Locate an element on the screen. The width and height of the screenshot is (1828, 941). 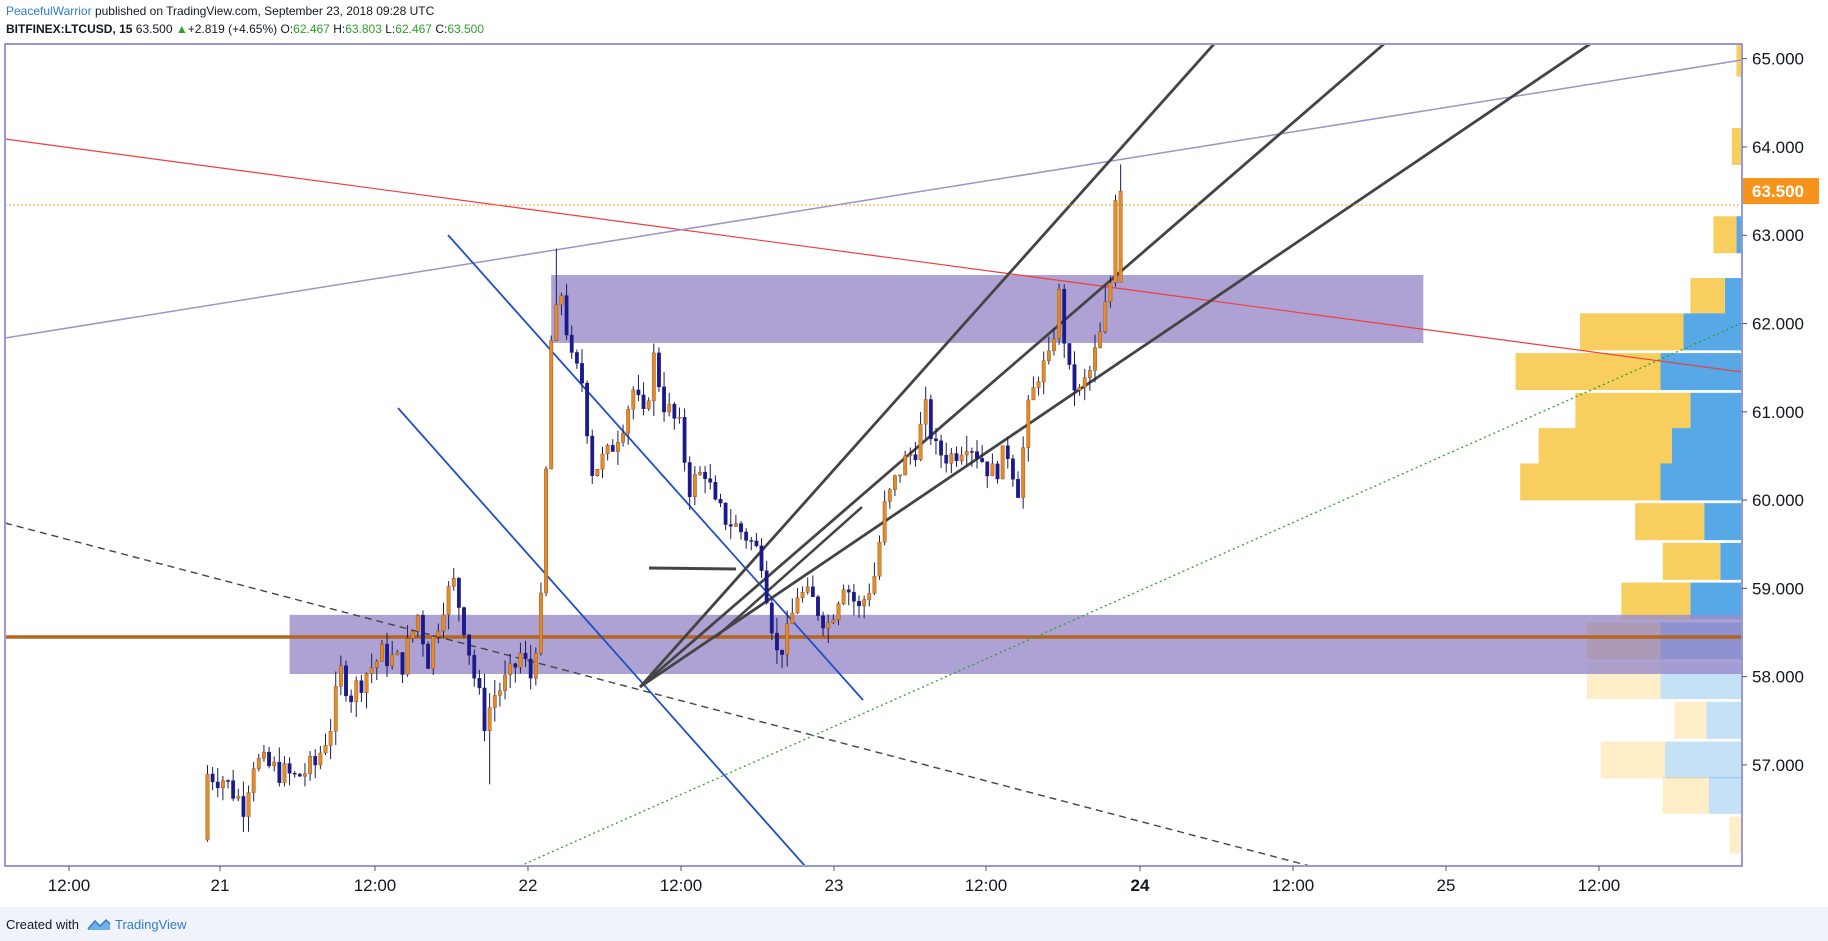
y-tick-label: 58.000 is located at coordinates (1778, 677).